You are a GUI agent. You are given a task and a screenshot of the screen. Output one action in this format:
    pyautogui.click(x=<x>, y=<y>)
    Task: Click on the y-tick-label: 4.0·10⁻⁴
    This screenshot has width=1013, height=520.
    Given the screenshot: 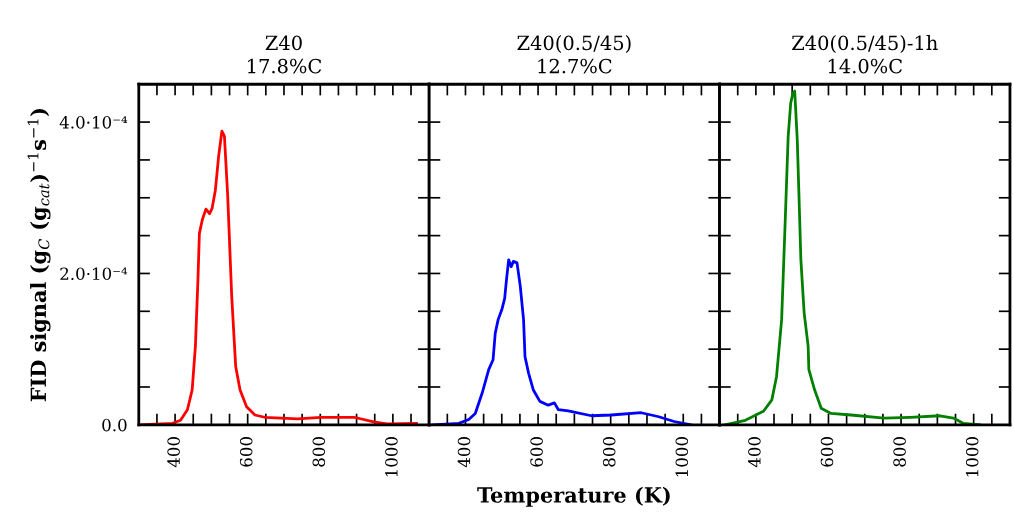 What is the action you would take?
    pyautogui.click(x=93, y=122)
    